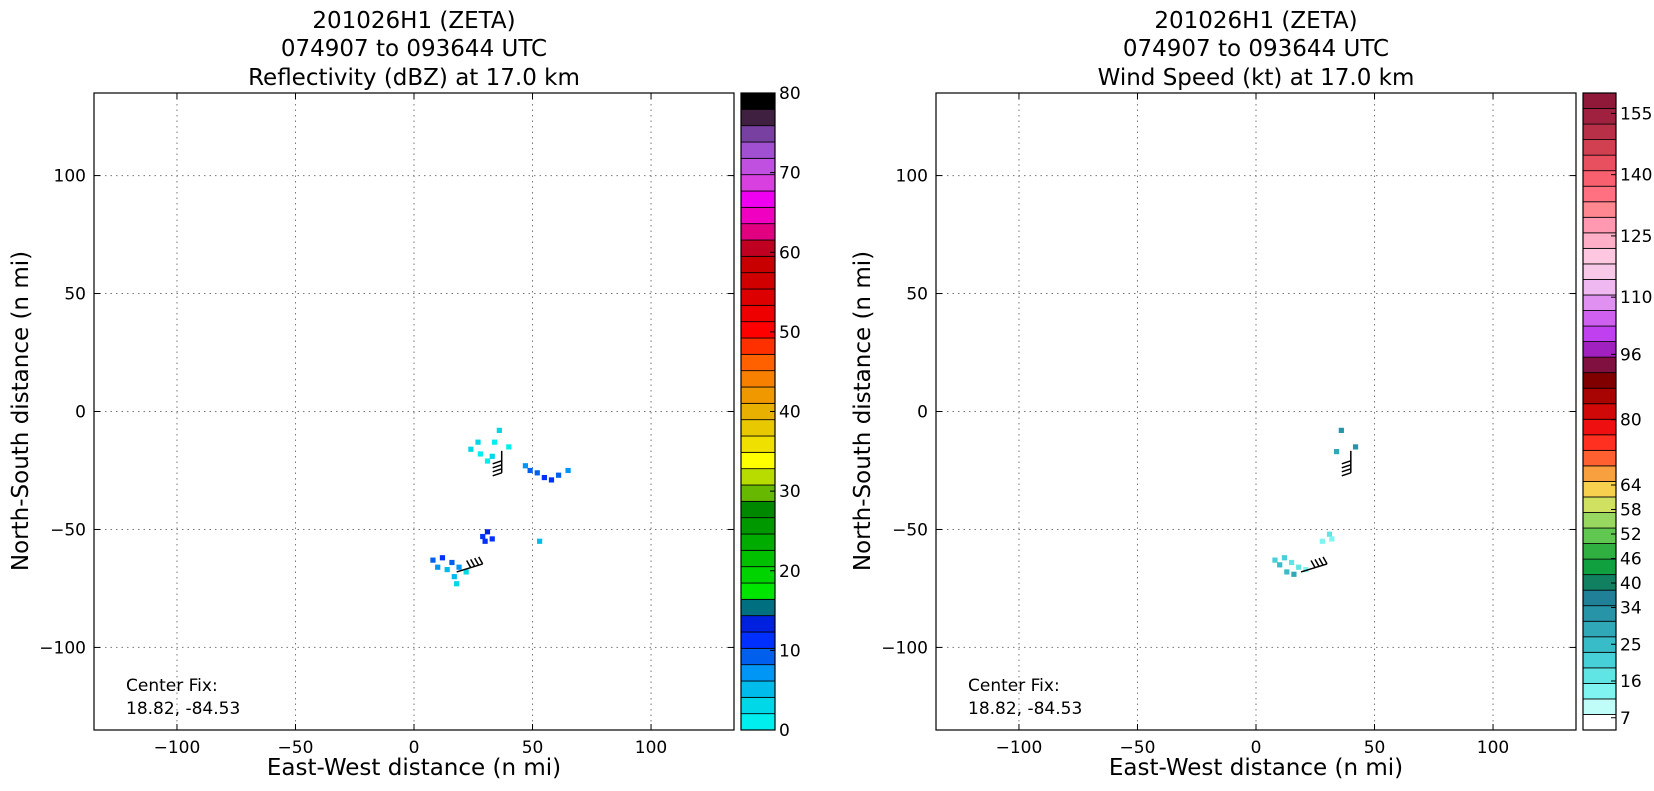 The image size is (1654, 791). I want to click on wind-y-tick-label: 0, so click(922, 413).